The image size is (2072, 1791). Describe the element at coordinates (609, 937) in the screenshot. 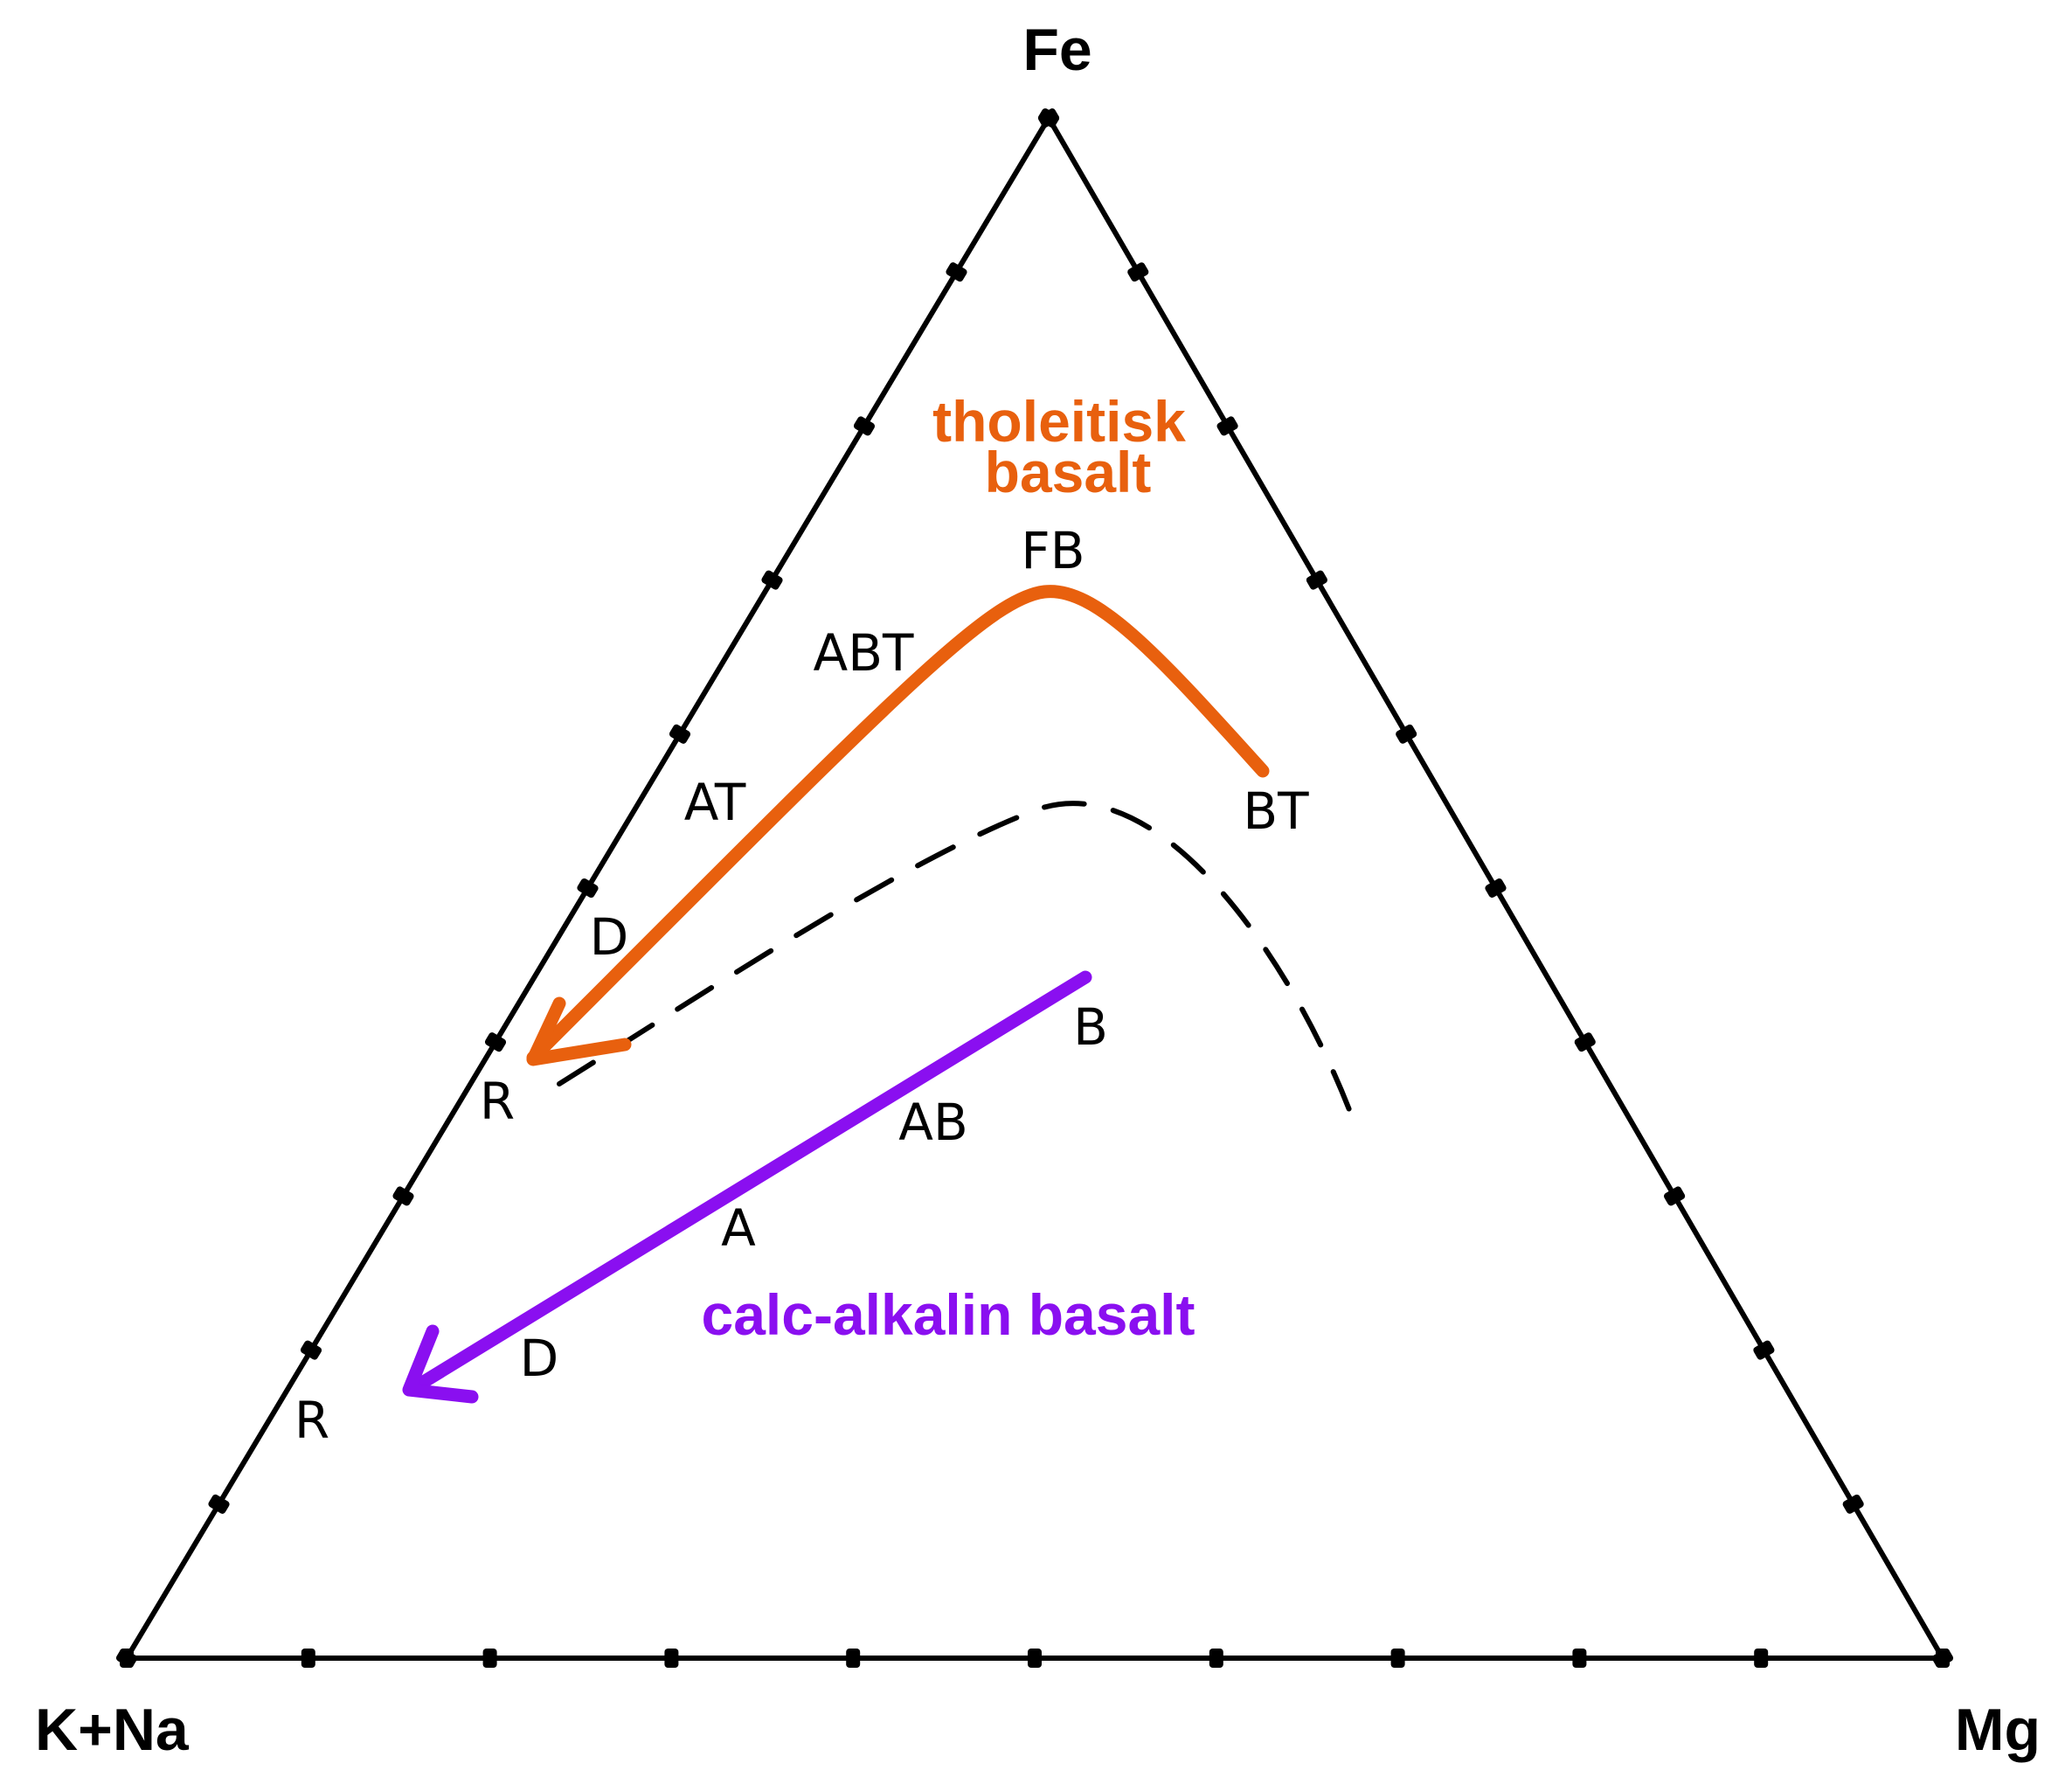

I see `label-d-tholeiitic: D` at that location.